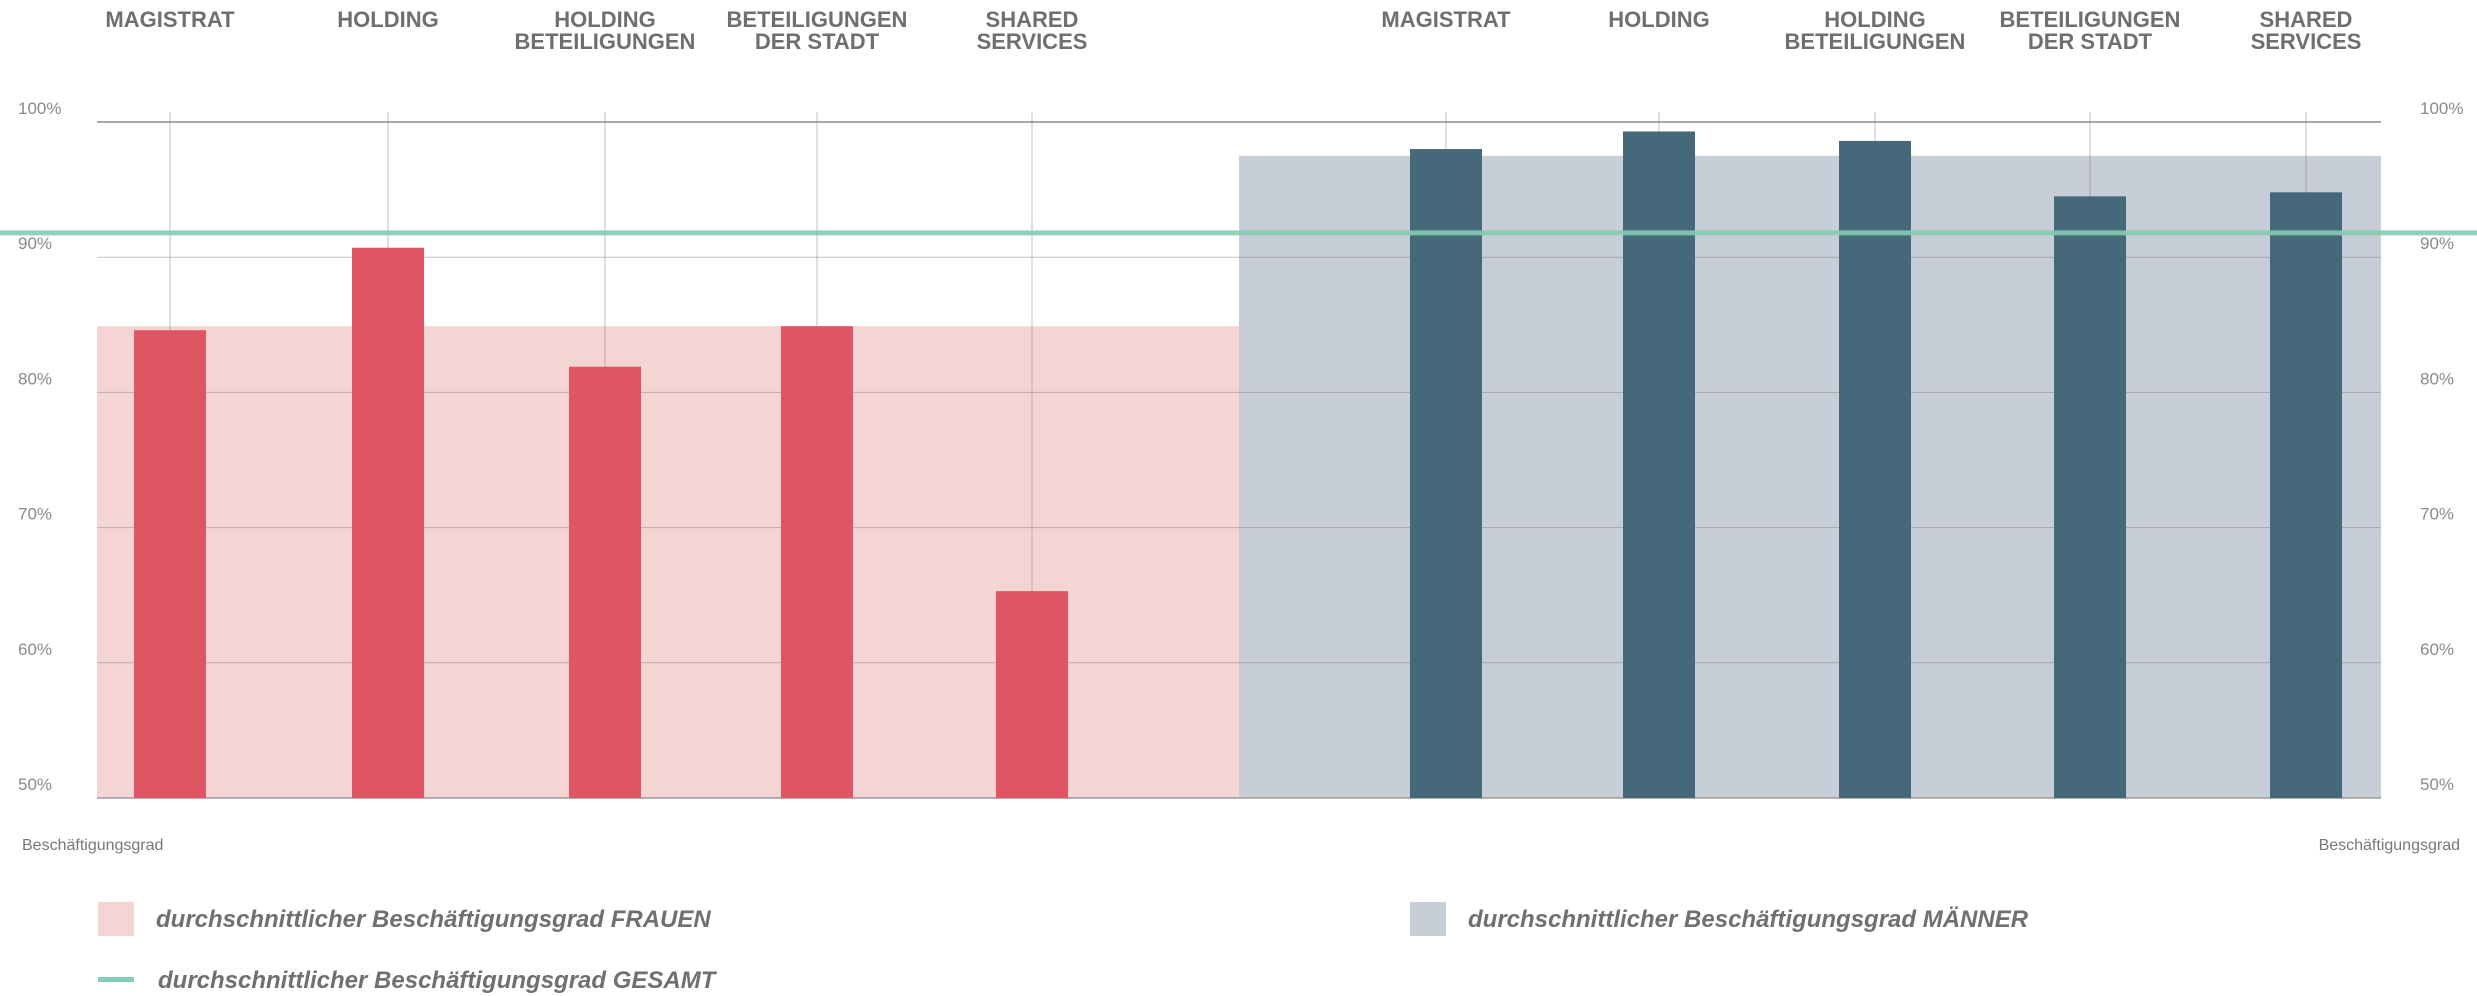  Describe the element at coordinates (2437, 649) in the screenshot. I see `y-tick-label-right: 60%` at that location.